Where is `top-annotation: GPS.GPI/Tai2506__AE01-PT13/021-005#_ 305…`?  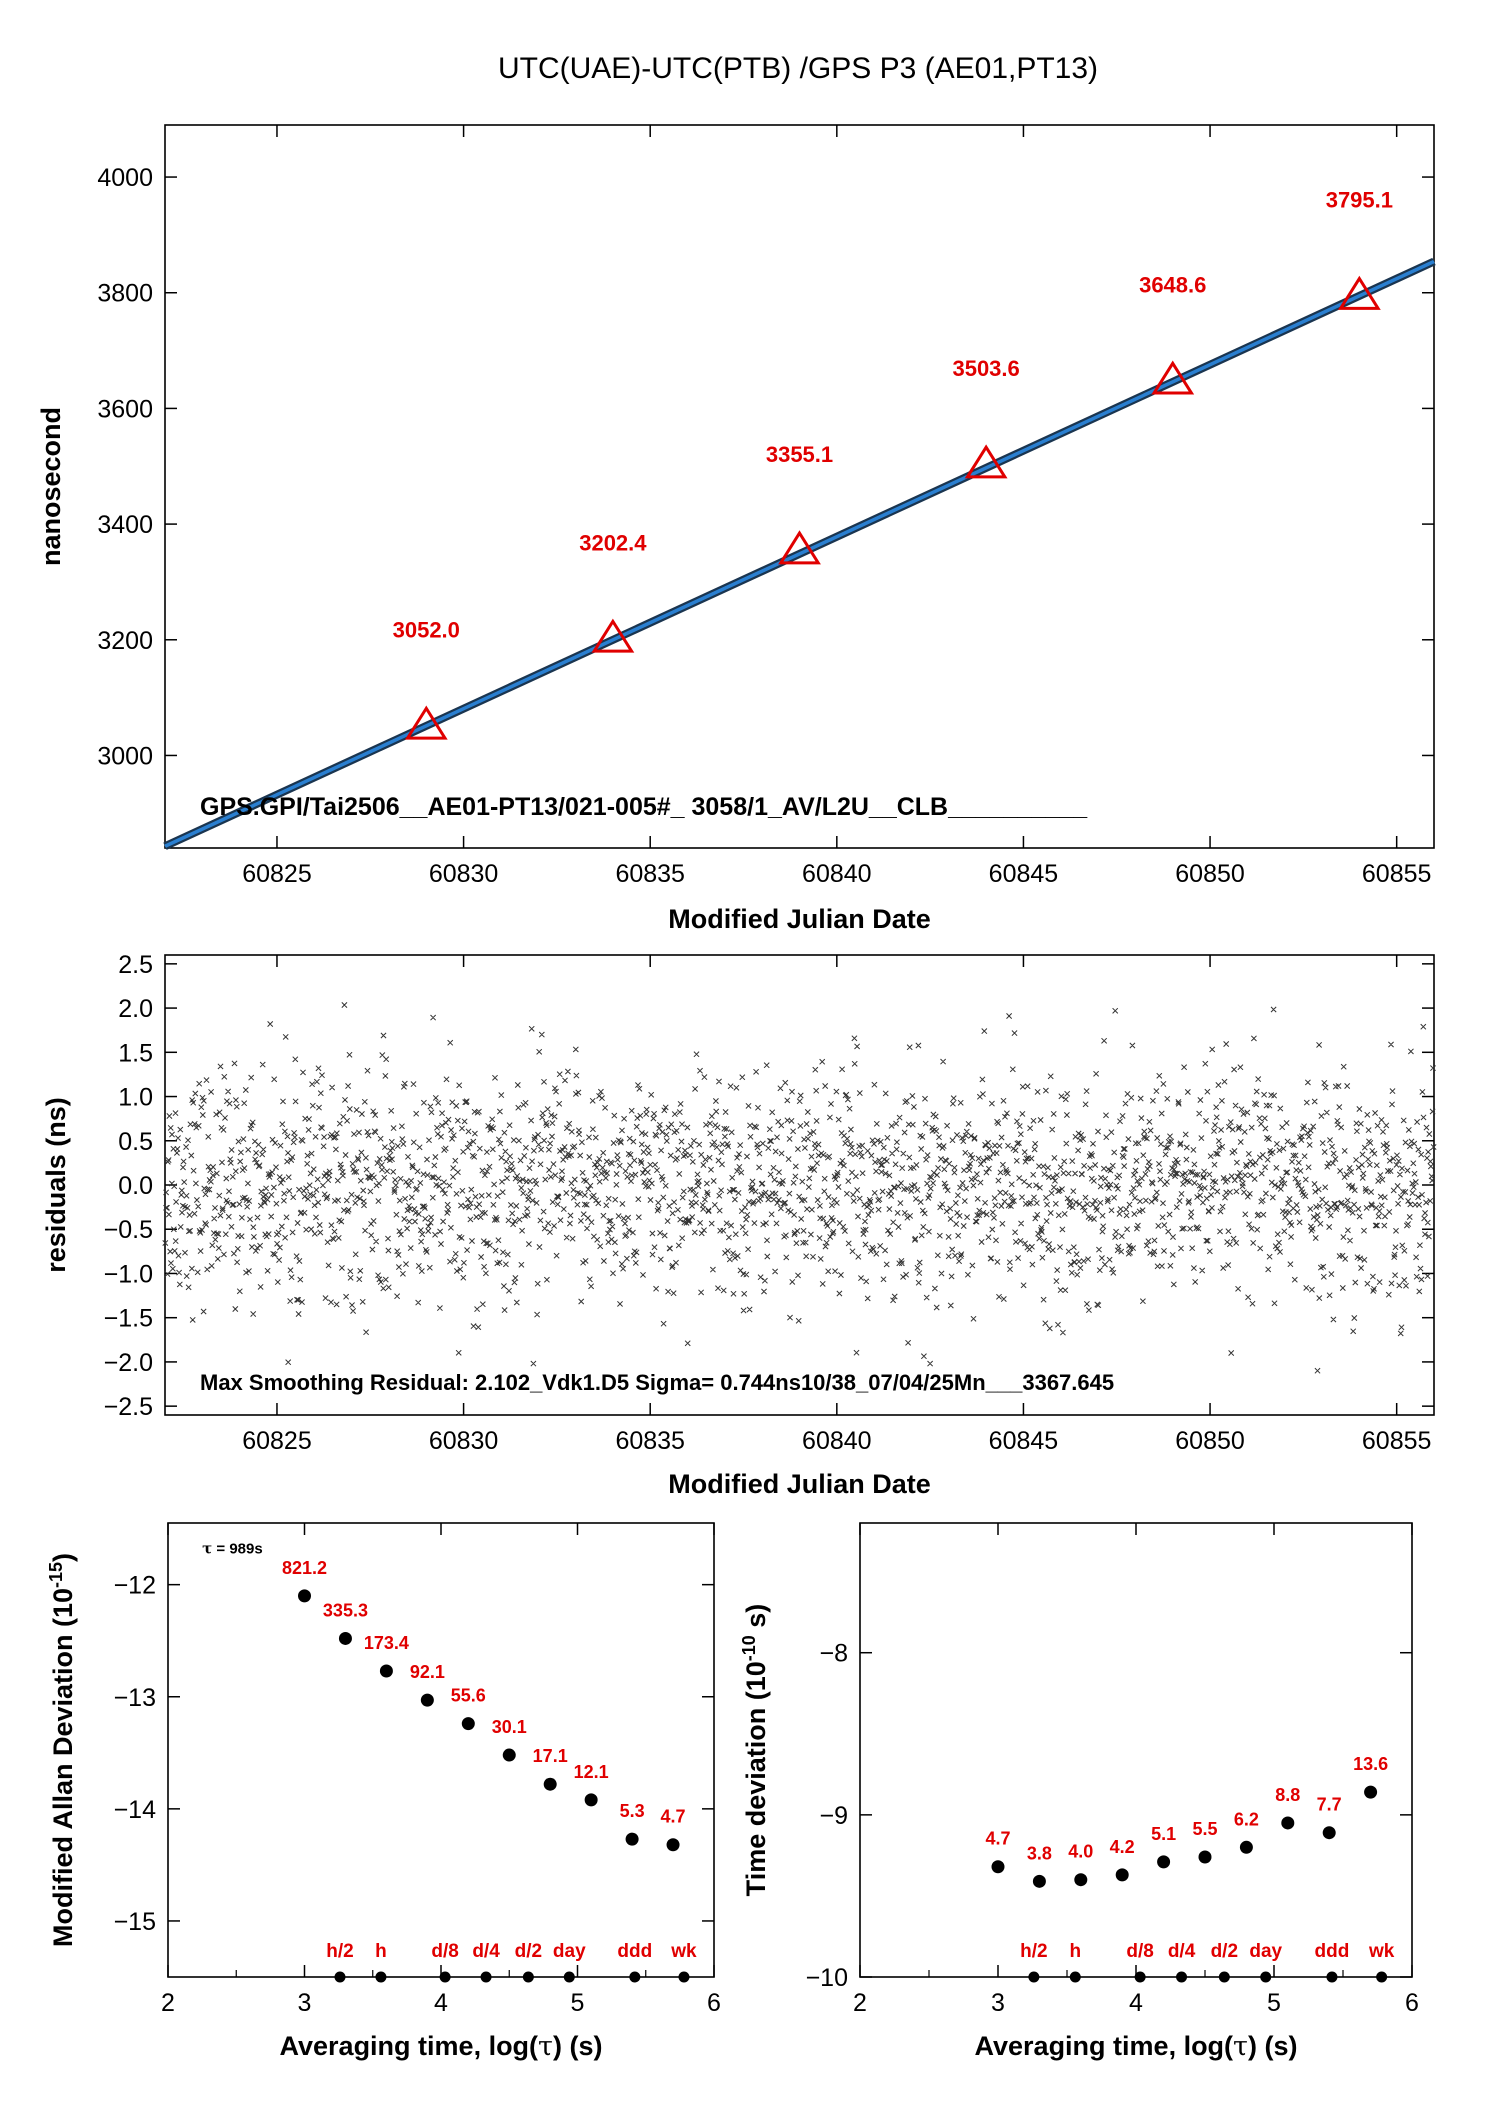
top-annotation: GPS.GPI/Tai2506__AE01-PT13/021-005#_ 305… is located at coordinates (644, 807).